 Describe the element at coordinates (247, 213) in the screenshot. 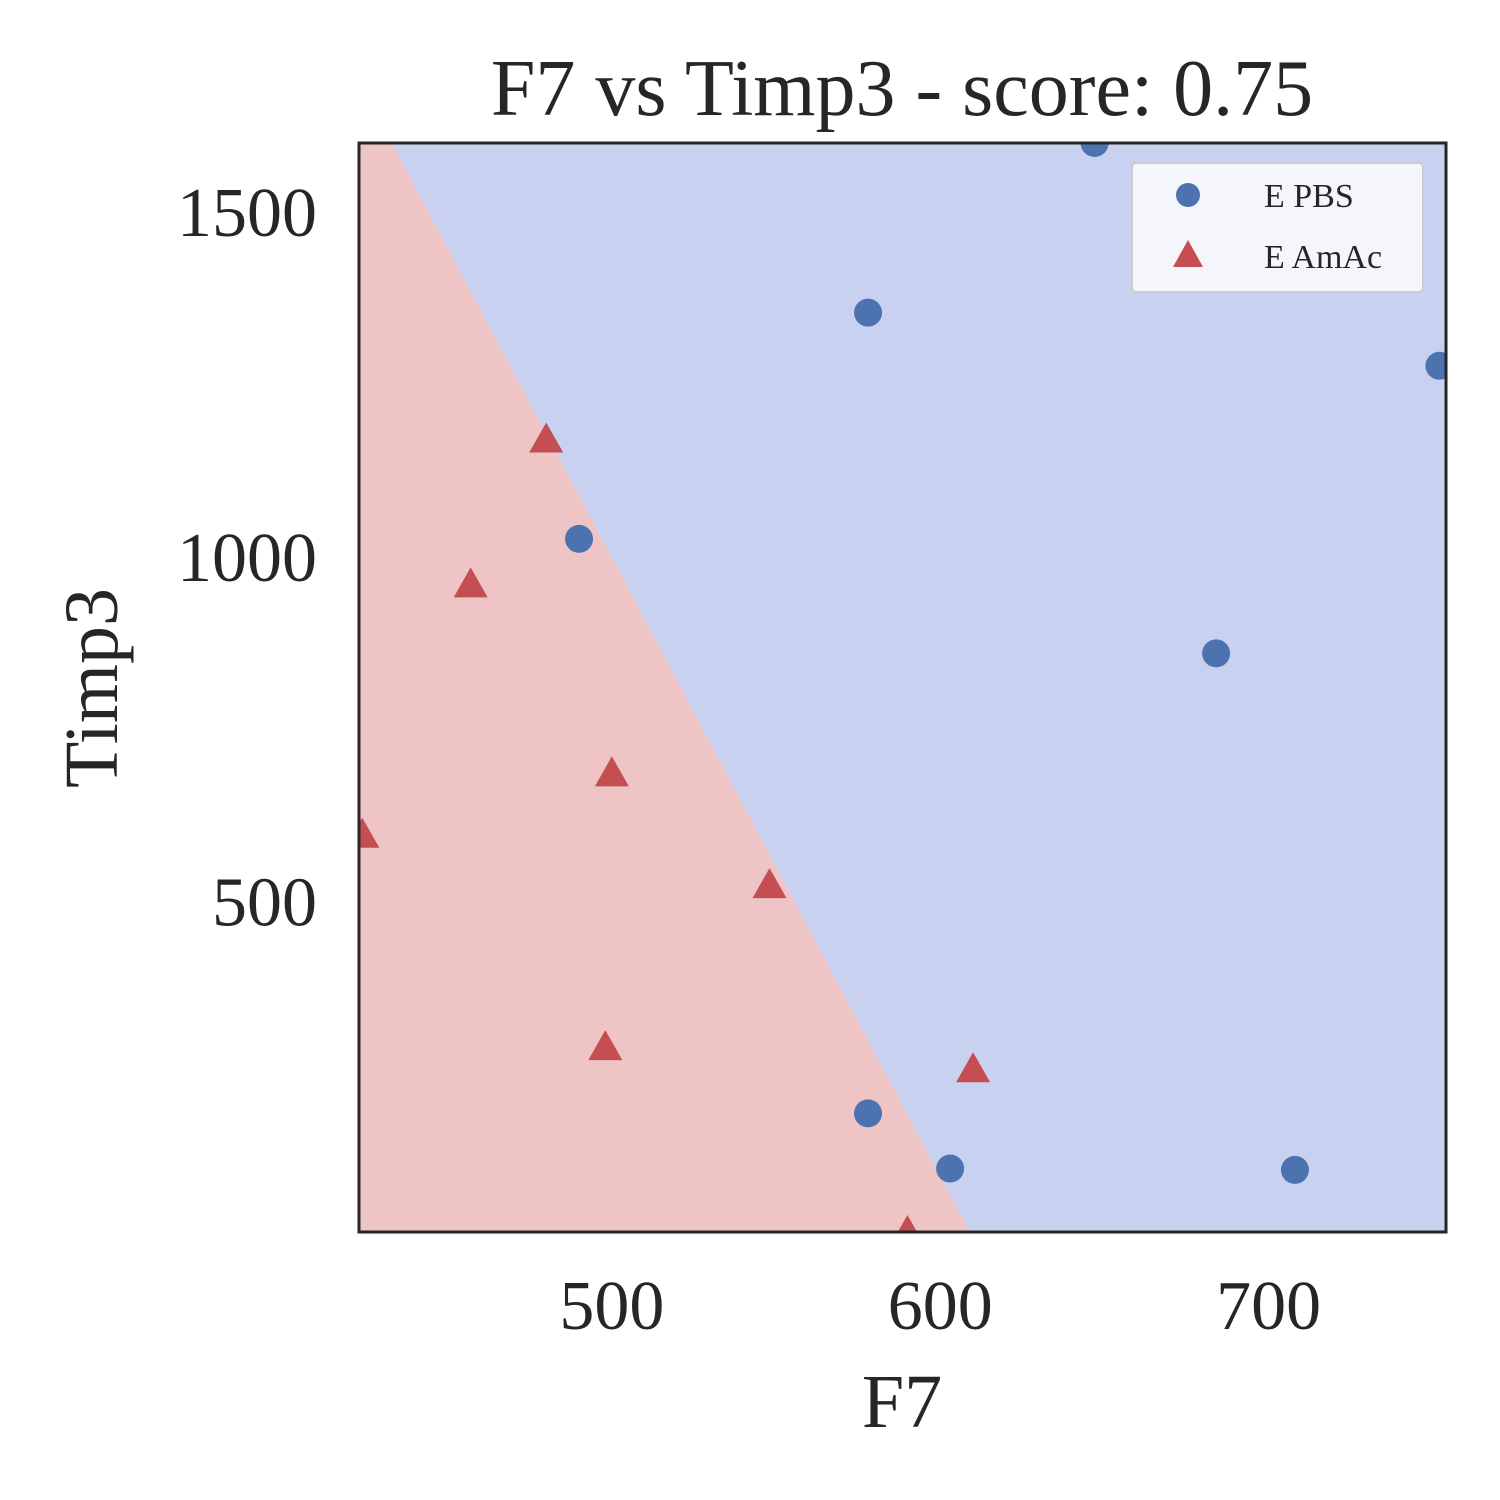

I see `y-tick-label: 1500` at that location.